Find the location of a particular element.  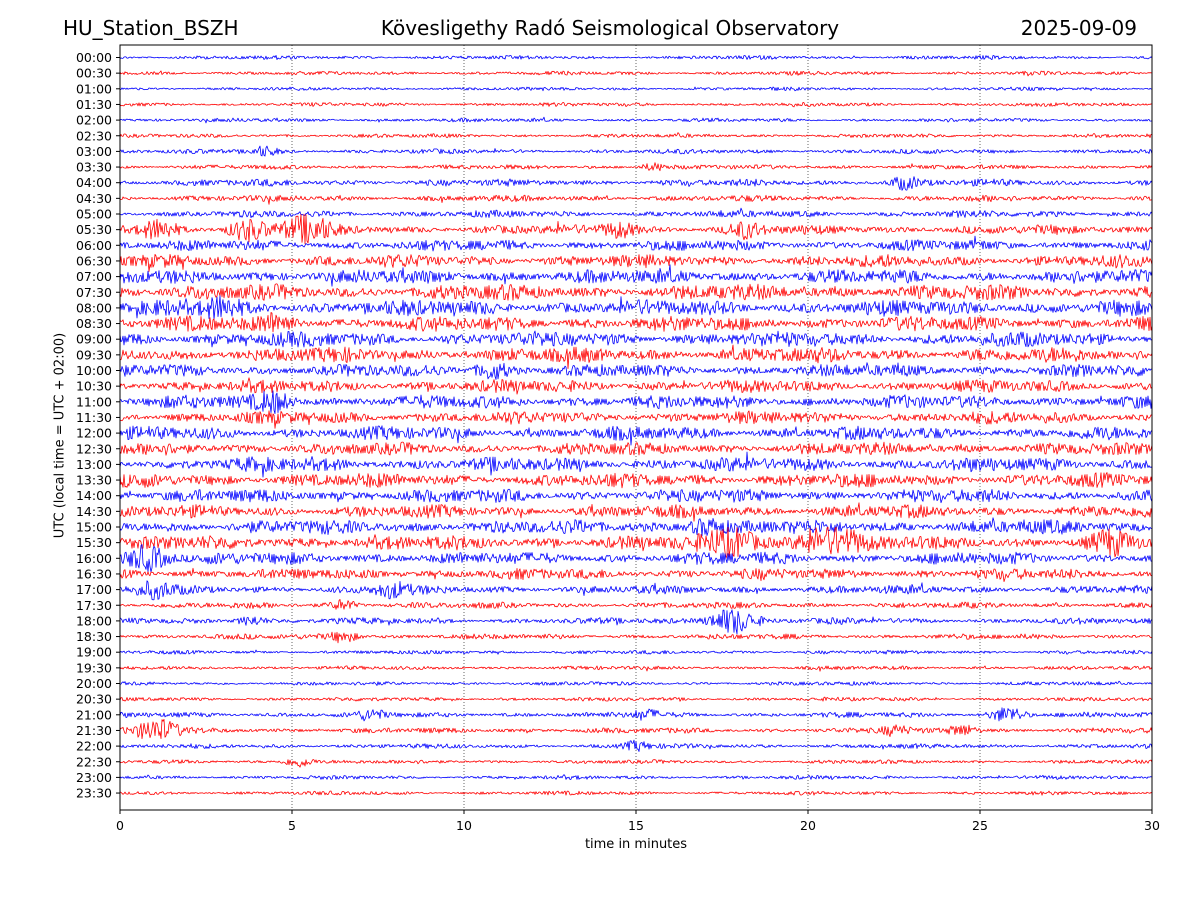

y-tick-label-20:00: 20:00 is located at coordinates (94, 683).